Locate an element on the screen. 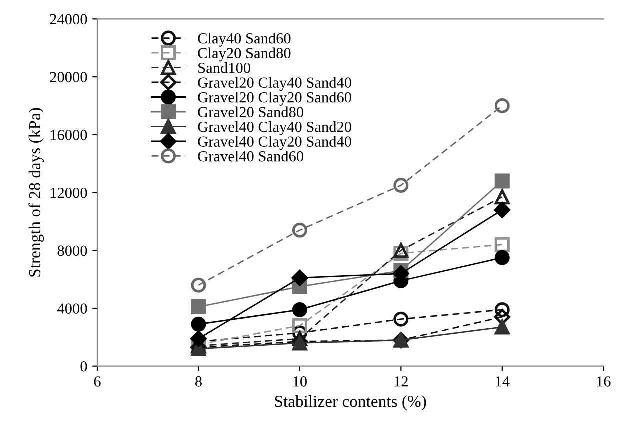  legend-label: Gravel40 Sand60 is located at coordinates (251, 156).